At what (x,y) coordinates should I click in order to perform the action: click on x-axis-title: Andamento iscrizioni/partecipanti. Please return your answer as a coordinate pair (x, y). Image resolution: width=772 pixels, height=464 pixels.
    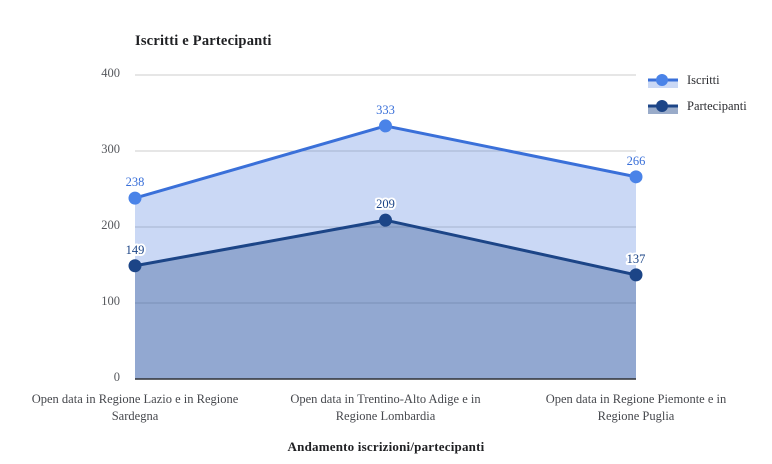
    Looking at the image, I should click on (386, 446).